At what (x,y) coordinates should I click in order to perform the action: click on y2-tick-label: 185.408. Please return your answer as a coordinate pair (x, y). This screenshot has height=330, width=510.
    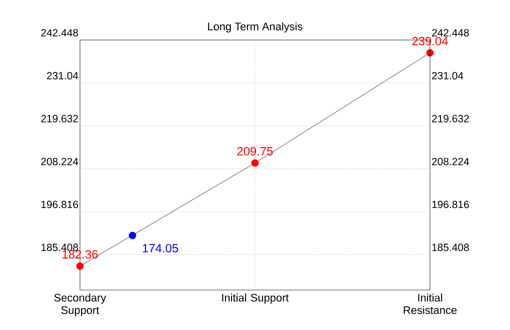
    Looking at the image, I should click on (450, 248).